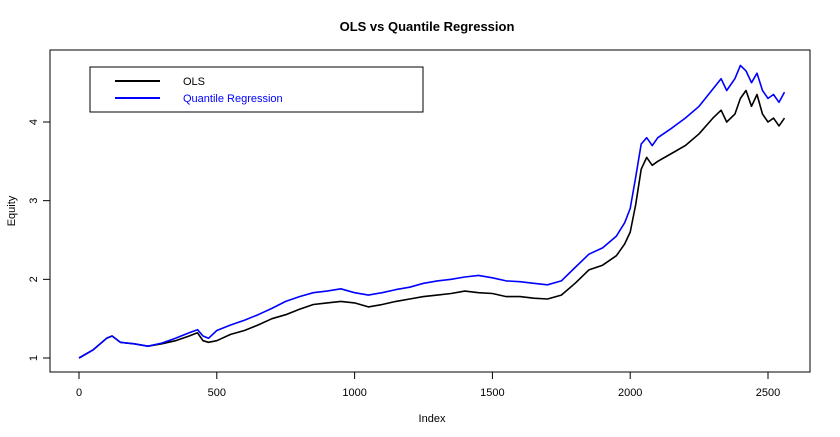  Describe the element at coordinates (34, 279) in the screenshot. I see `y-tick-label: 2` at that location.